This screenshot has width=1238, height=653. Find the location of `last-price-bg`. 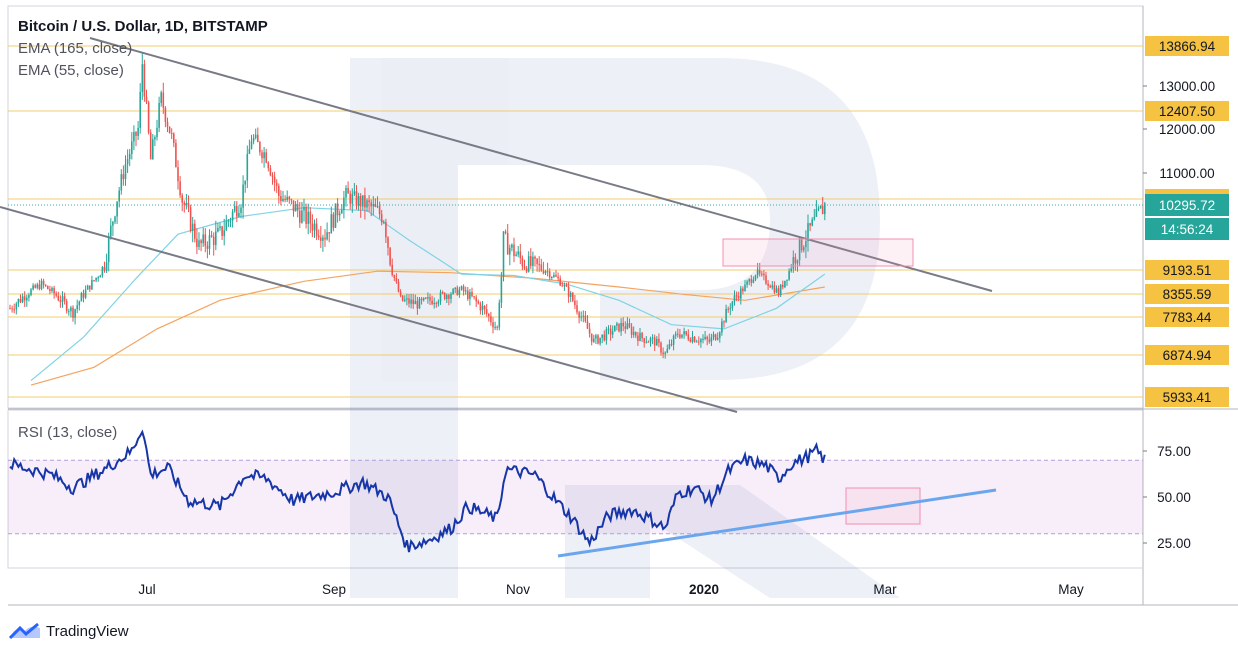

last-price-bg is located at coordinates (1187, 205).